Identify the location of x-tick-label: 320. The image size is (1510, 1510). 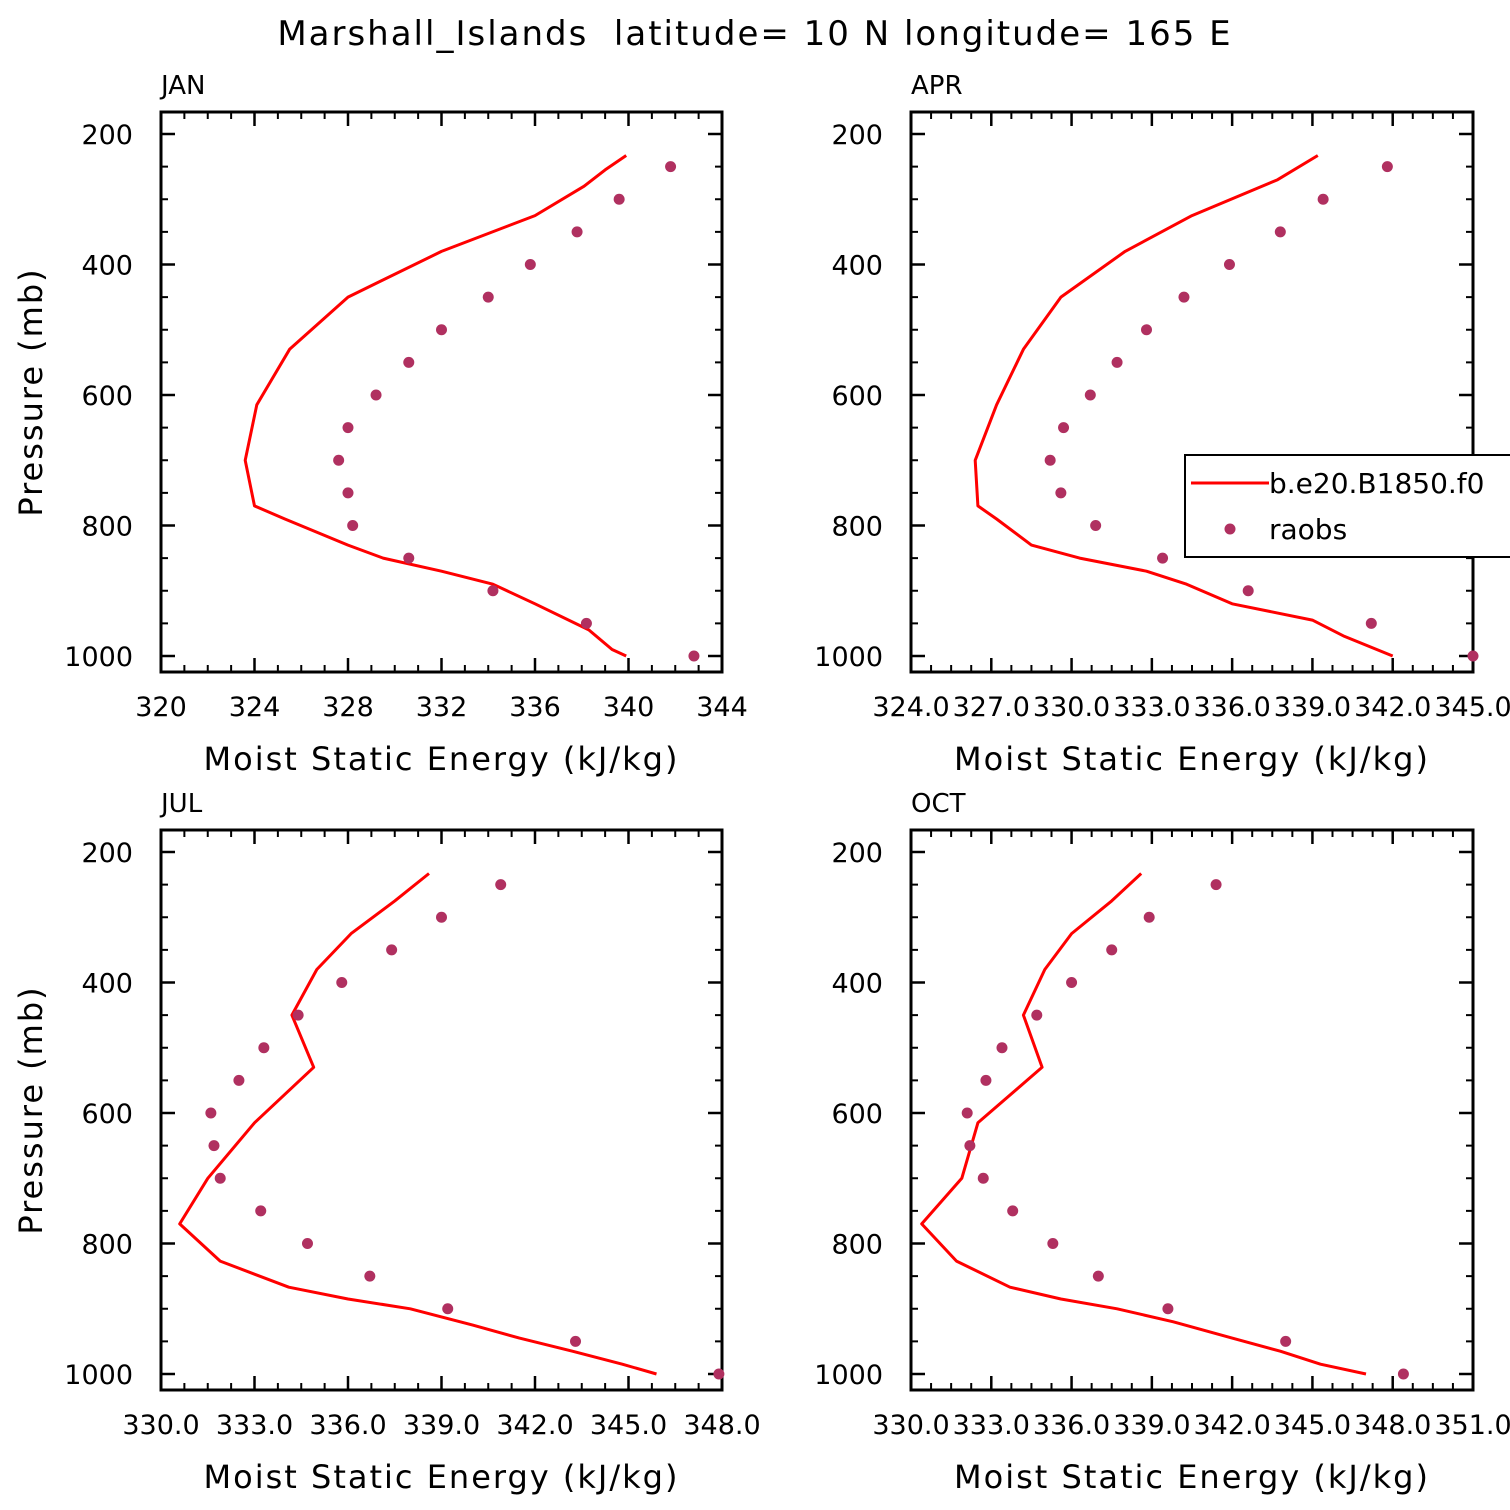
(161, 707).